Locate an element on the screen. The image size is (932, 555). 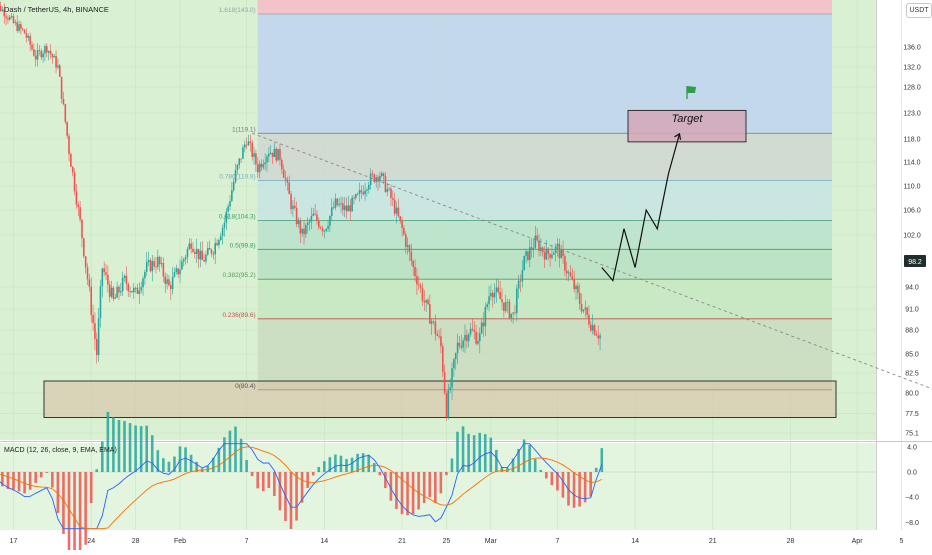
fib-label-7: 0(80.4) is located at coordinates (245, 386).